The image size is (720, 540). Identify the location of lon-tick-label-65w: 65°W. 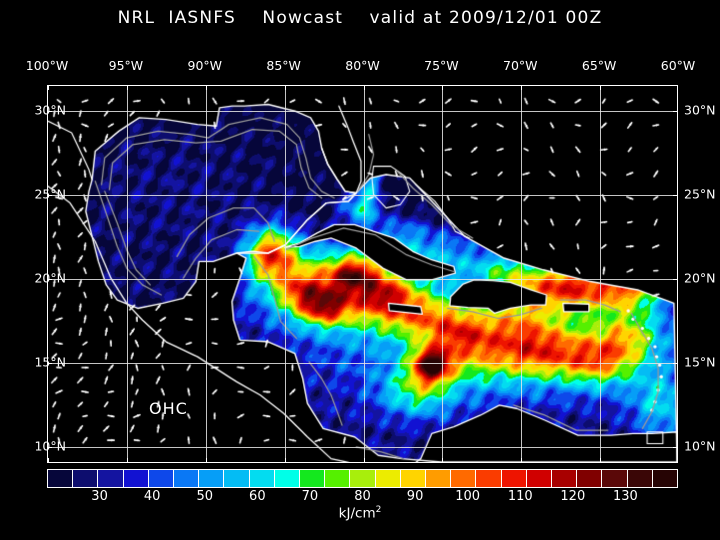
(599, 65).